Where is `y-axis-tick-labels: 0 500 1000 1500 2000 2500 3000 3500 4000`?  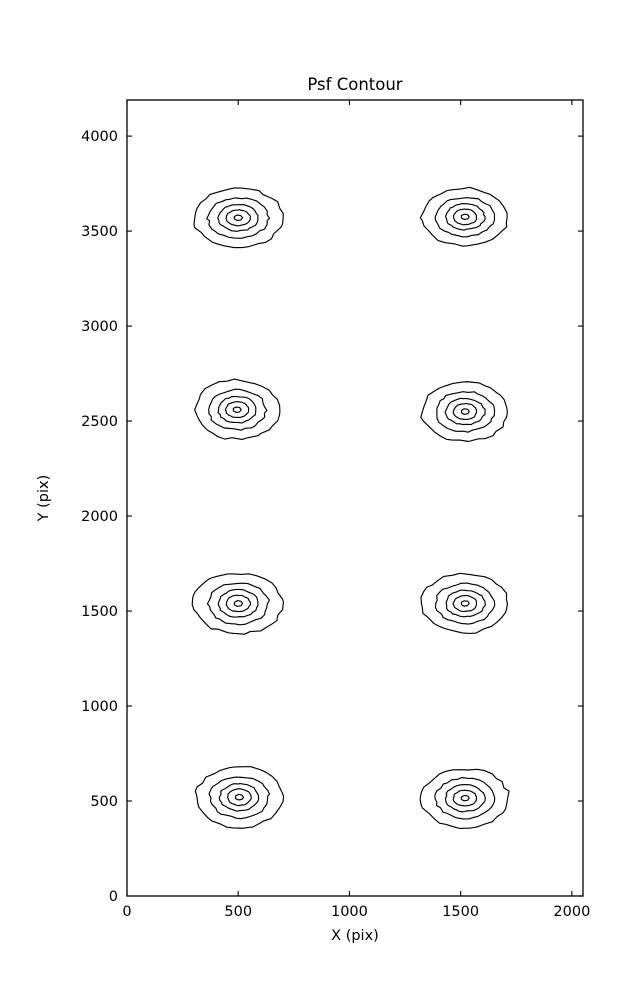
y-axis-tick-labels: 0 500 1000 1500 2000 2500 3000 3500 4000 is located at coordinates (99, 517).